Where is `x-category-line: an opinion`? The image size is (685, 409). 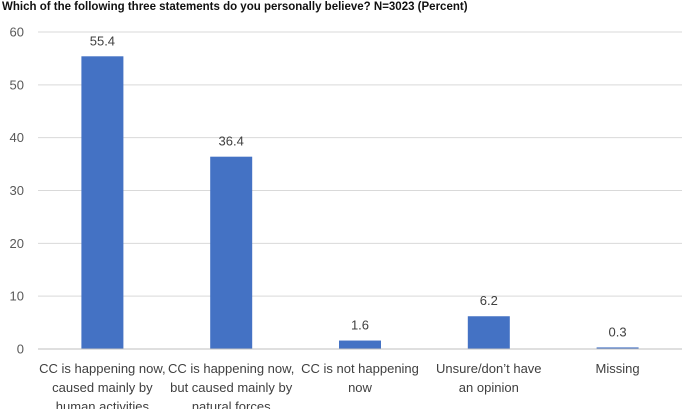
x-category-line: an opinion is located at coordinates (489, 387).